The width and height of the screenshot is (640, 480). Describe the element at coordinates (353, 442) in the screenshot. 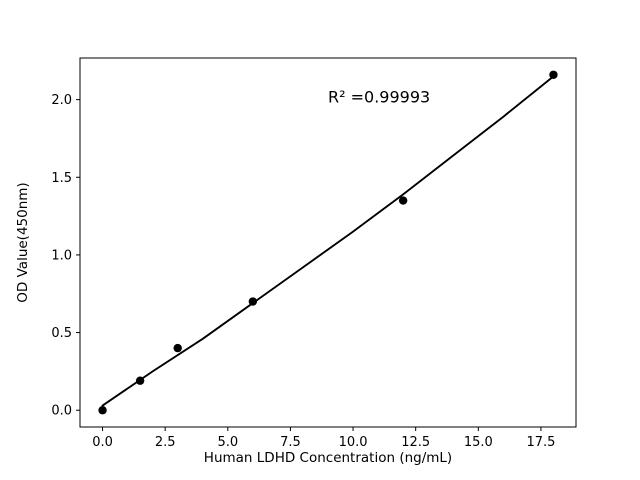

I see `x-tick-label: 10.0` at that location.